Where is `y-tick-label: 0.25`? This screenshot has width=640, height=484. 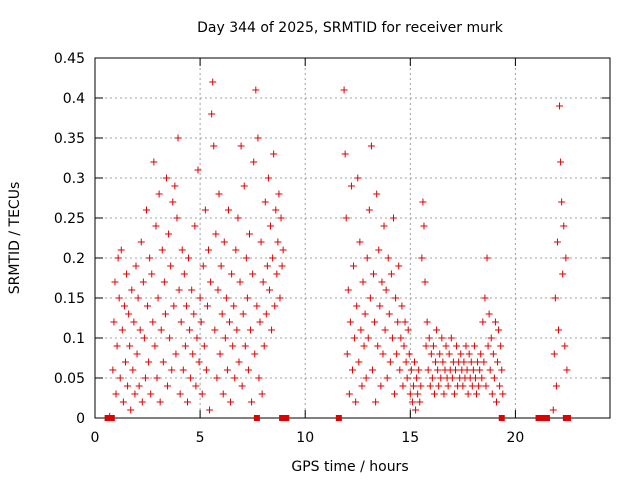 y-tick-label: 0.25 is located at coordinates (69, 219).